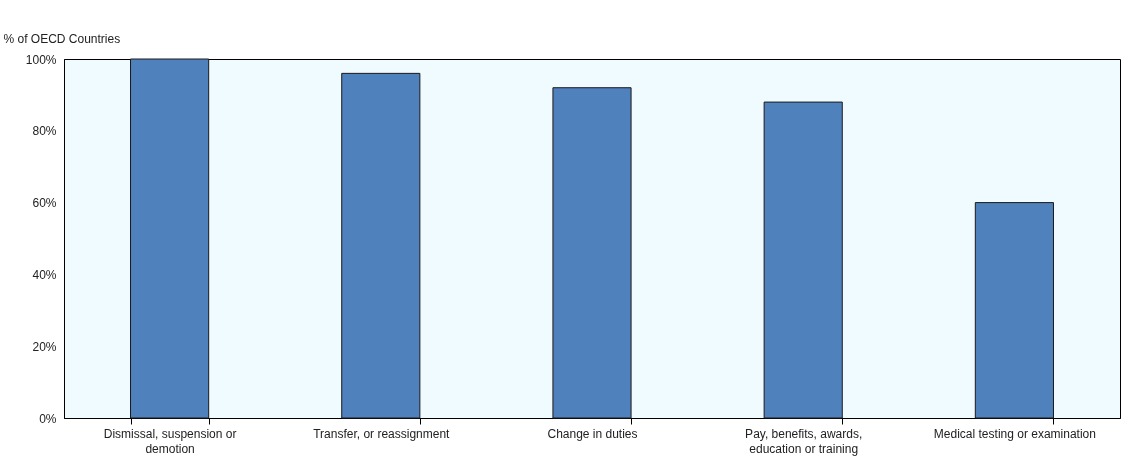 The width and height of the screenshot is (1136, 465). Describe the element at coordinates (592, 433) in the screenshot. I see `x-tick-label: Change in duties` at that location.